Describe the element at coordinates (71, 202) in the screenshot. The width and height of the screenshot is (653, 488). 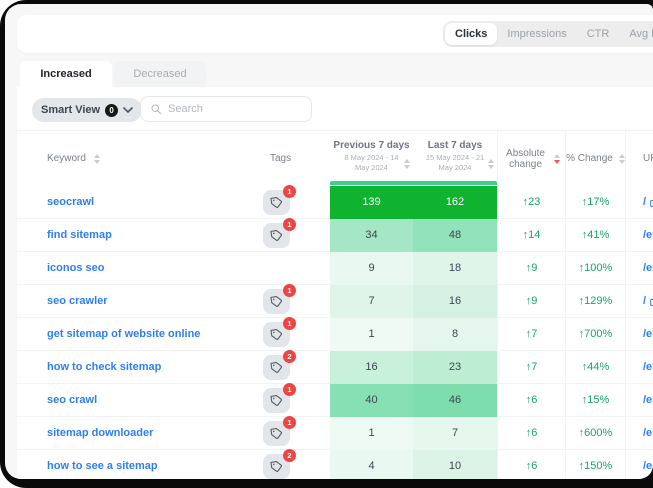
I see `keyword-link: seocrawl` at that location.